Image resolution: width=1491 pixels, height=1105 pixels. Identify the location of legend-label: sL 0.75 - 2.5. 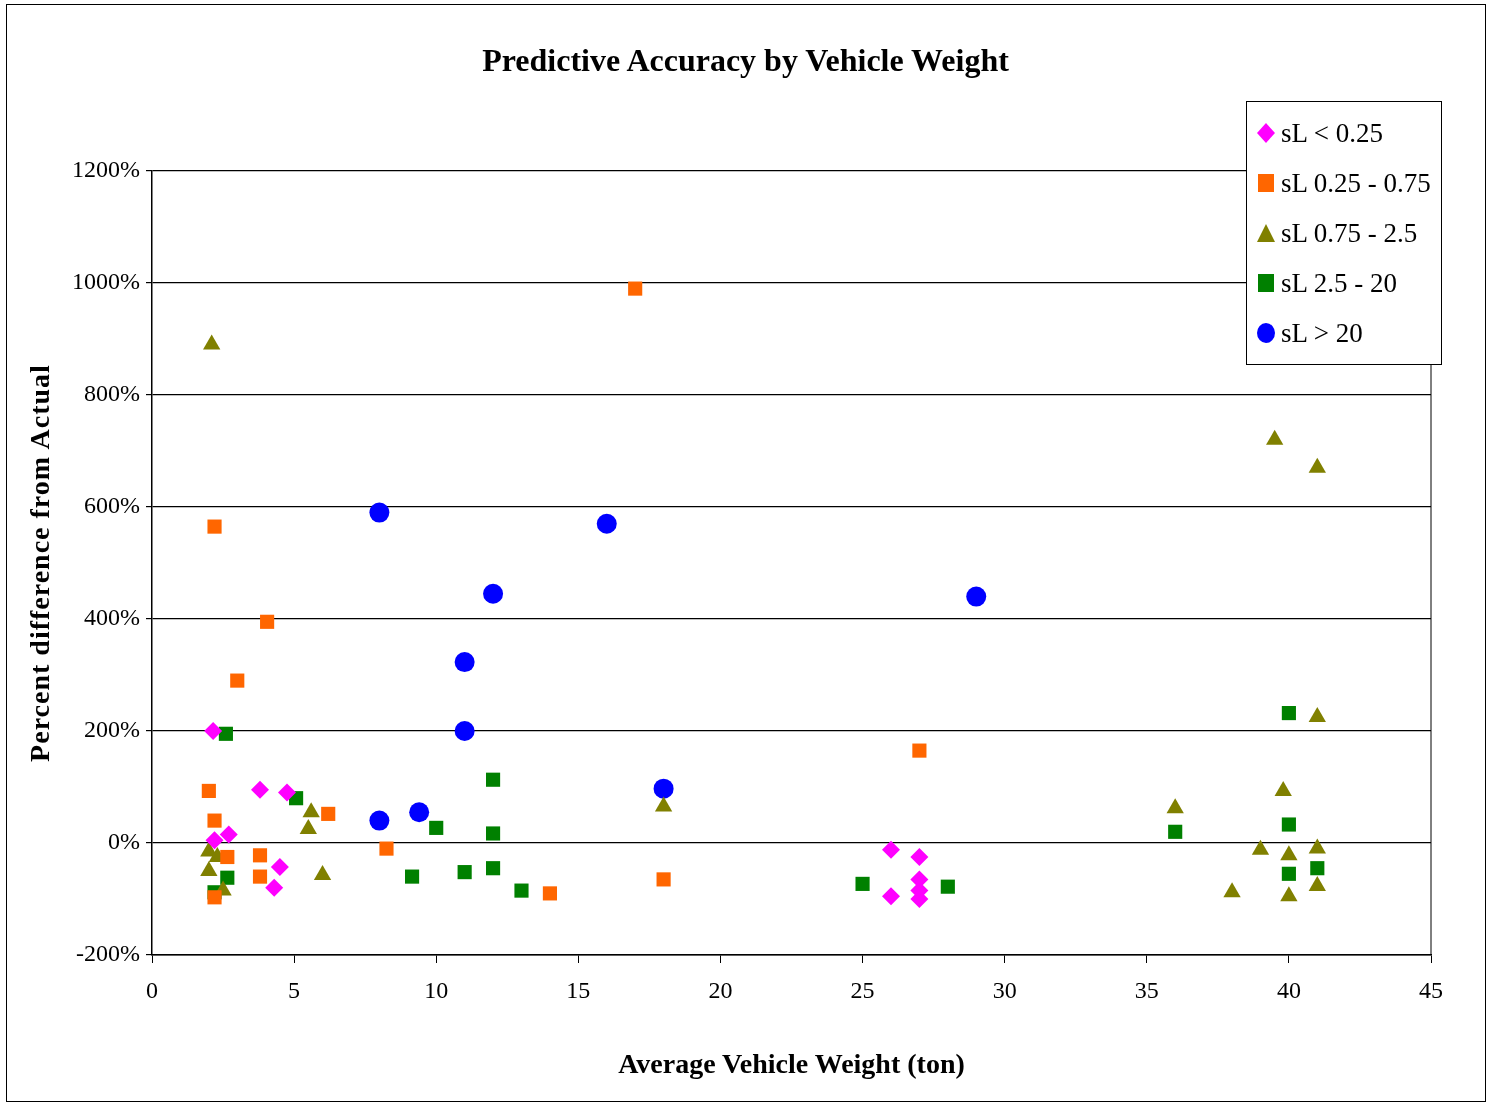
(1349, 233).